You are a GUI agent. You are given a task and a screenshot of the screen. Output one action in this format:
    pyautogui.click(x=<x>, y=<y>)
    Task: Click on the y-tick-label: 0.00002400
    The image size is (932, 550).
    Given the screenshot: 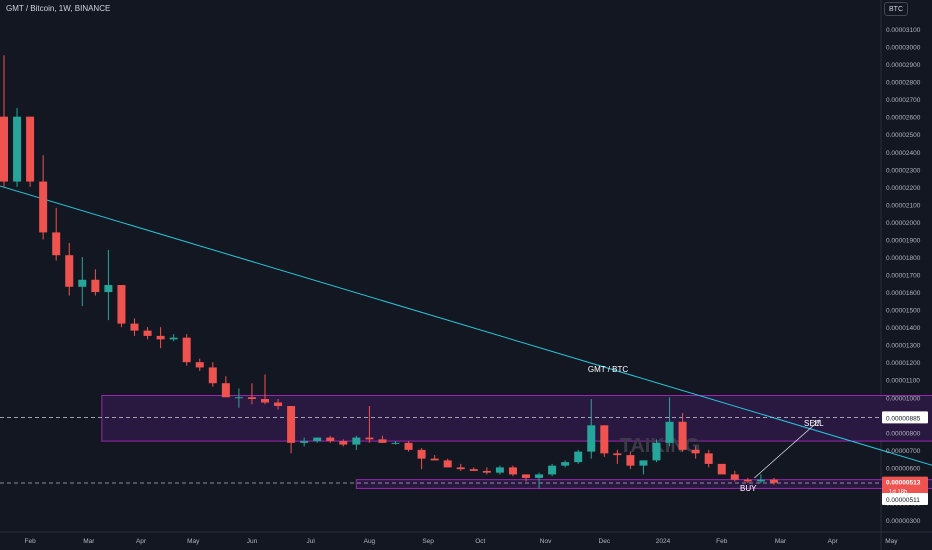 What is the action you would take?
    pyautogui.click(x=903, y=153)
    